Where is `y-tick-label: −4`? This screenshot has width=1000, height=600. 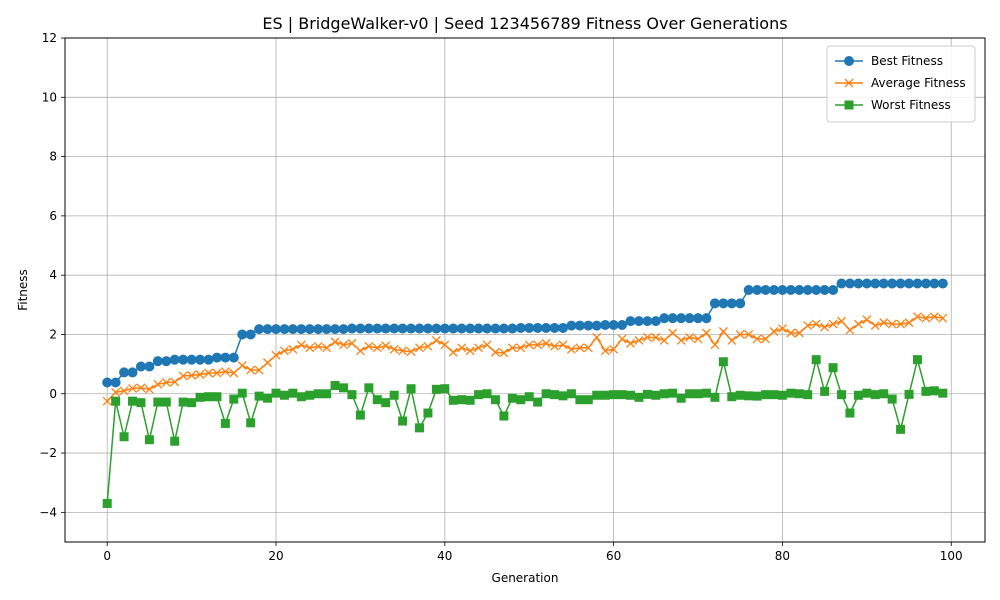
y-tick-label: −4 is located at coordinates (48, 512).